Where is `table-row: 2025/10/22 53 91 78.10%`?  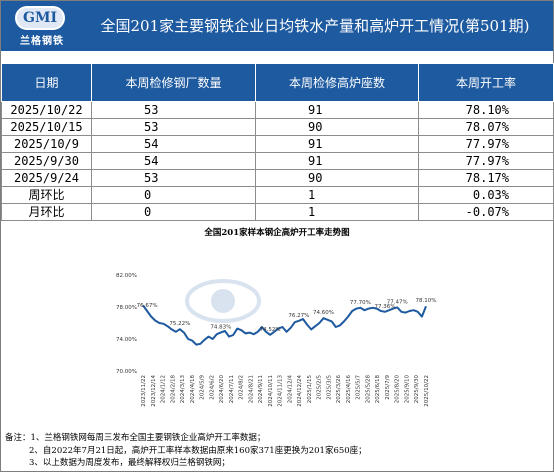 table-row: 2025/10/22 53 91 78.10% is located at coordinates (277, 110).